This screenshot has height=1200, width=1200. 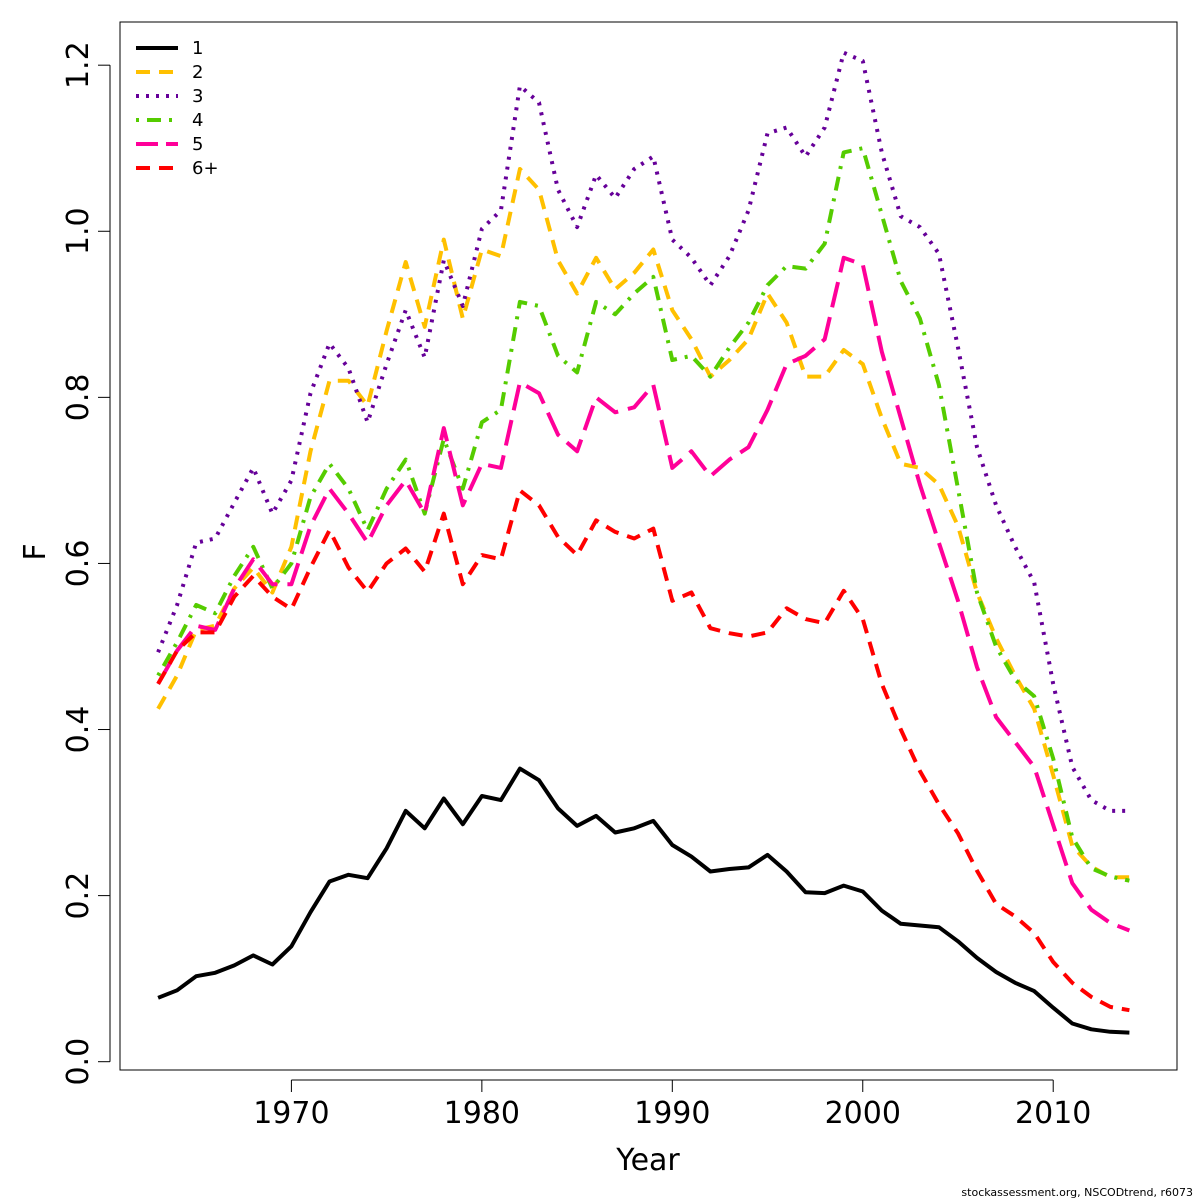 What do you see at coordinates (78, 65) in the screenshot?
I see `y-tick-label: 1.2` at bounding box center [78, 65].